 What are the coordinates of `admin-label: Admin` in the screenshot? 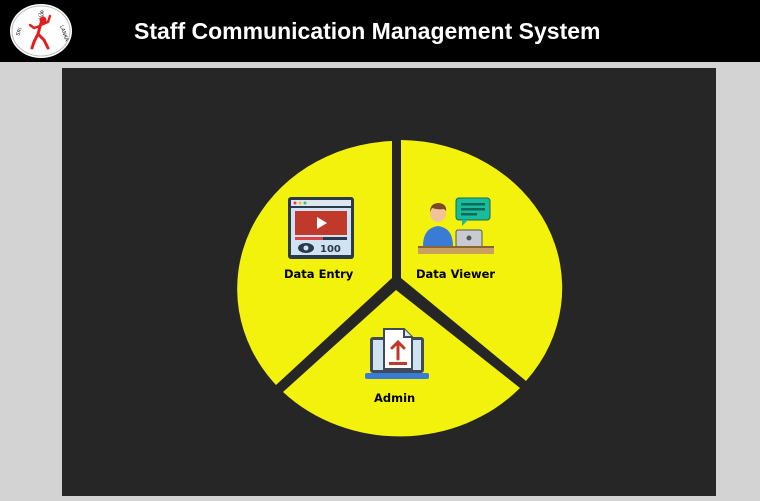 It's located at (395, 398).